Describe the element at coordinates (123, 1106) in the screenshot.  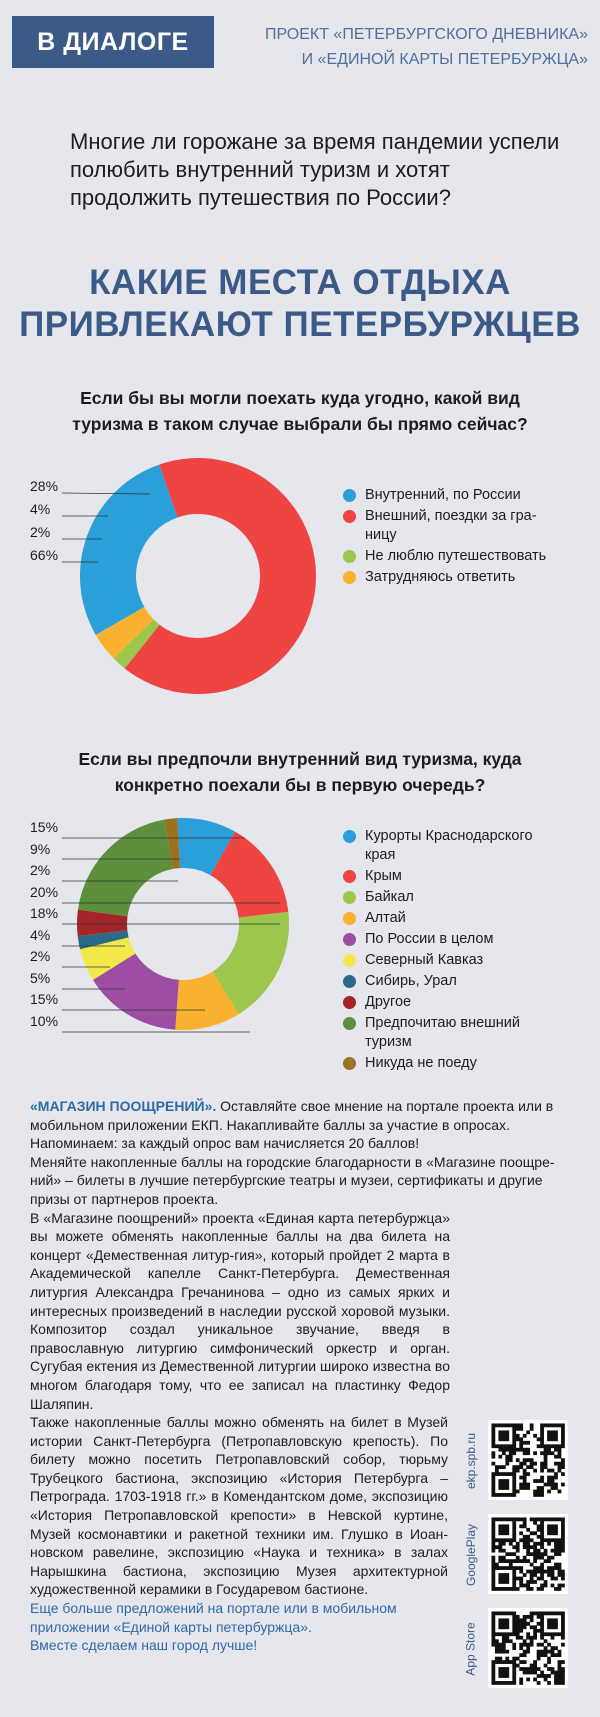
I see `shop-title: «МАГАЗИН ПООЩРЕНИЙ».` at that location.